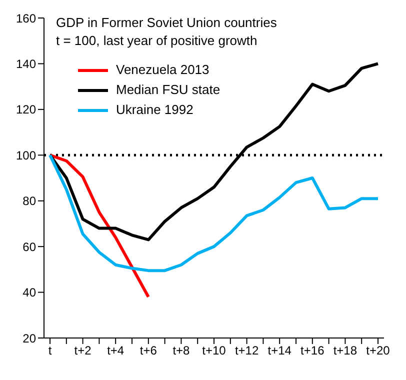  I want to click on y-tick-label: 20, so click(29, 338).